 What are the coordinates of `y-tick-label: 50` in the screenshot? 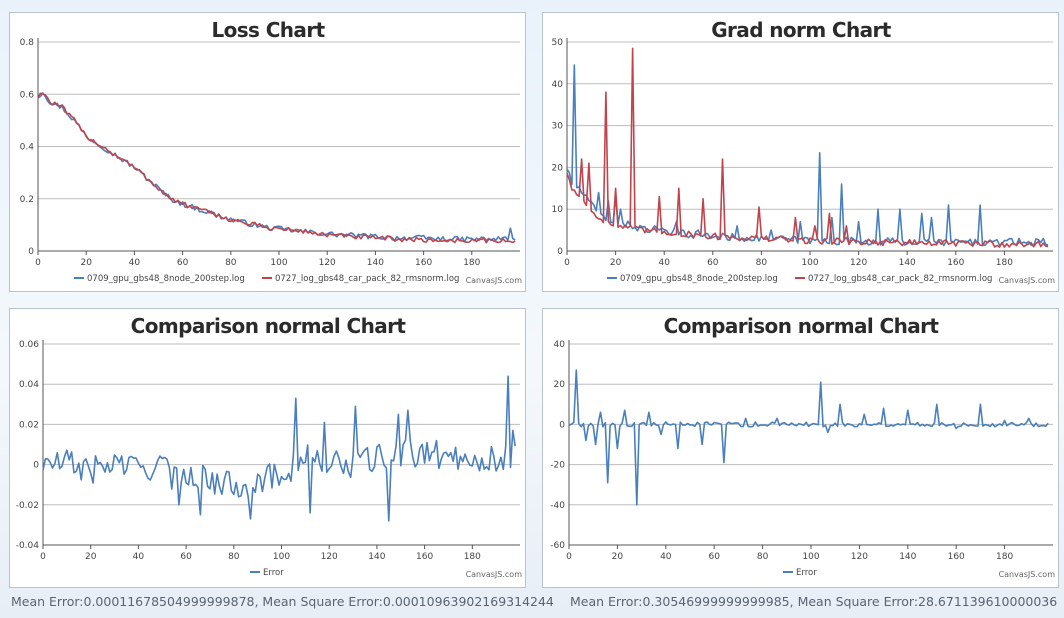 It's located at (558, 43).